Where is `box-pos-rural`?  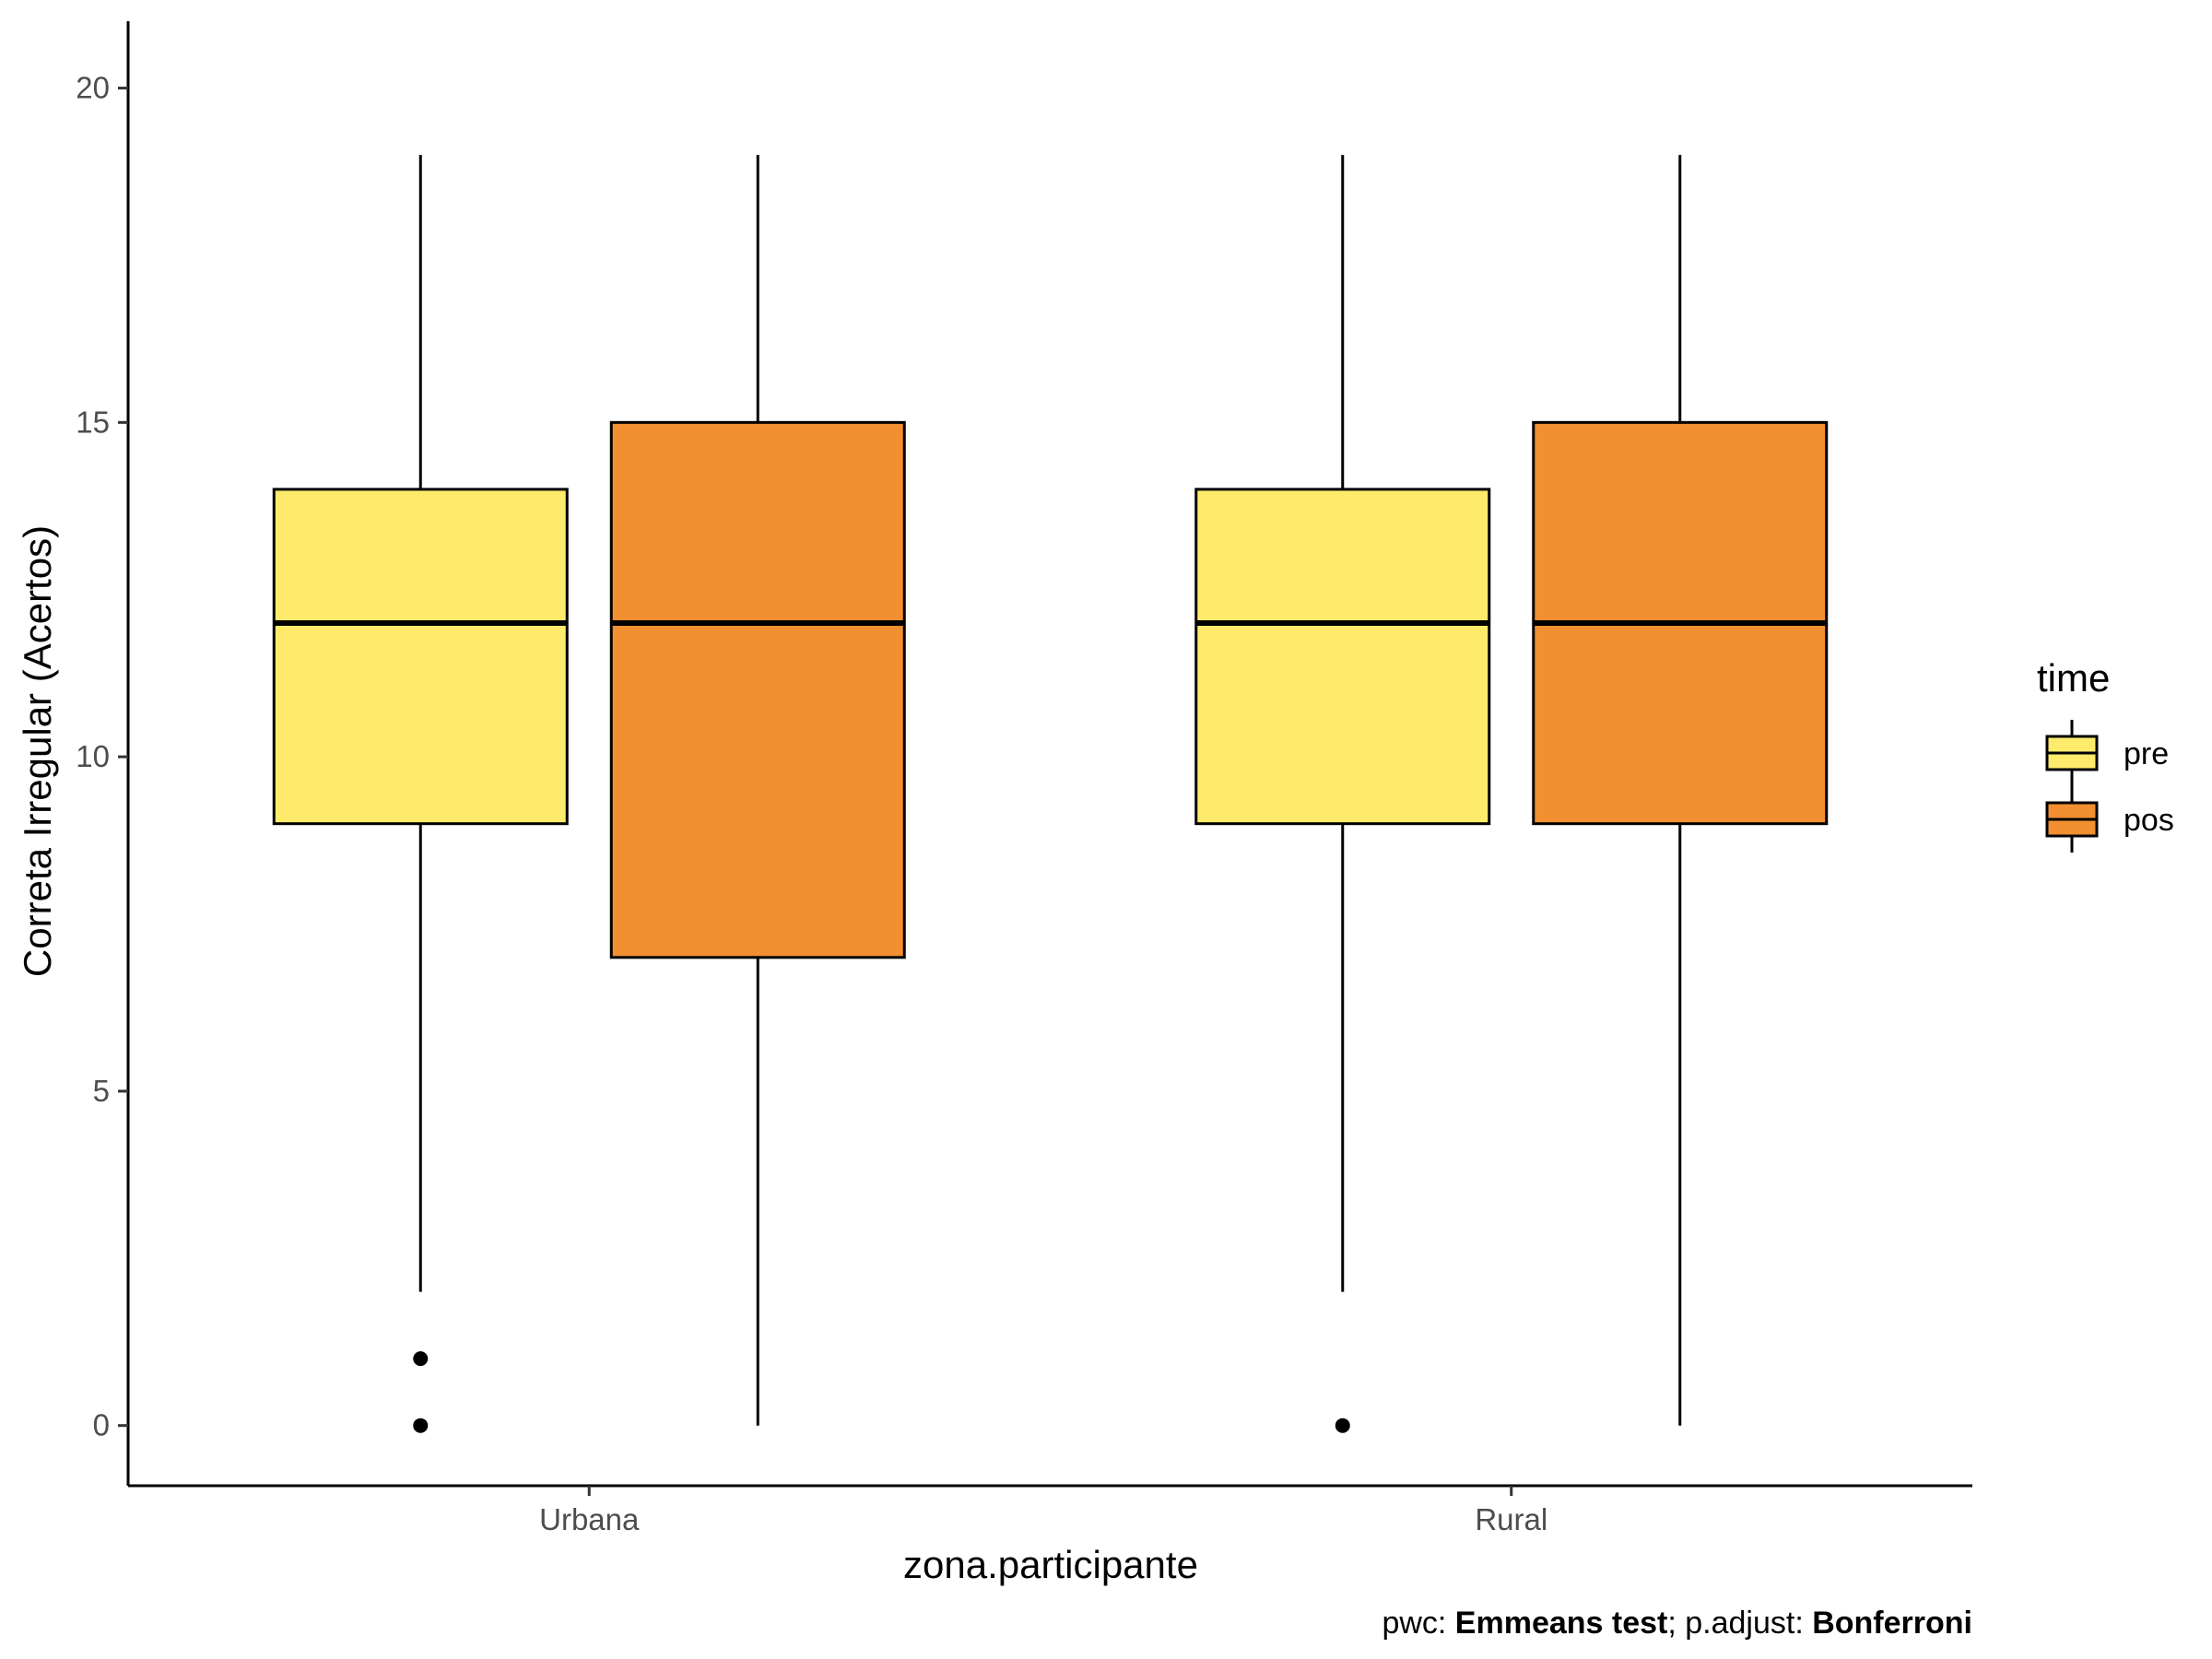
box-pos-rural is located at coordinates (1680, 790).